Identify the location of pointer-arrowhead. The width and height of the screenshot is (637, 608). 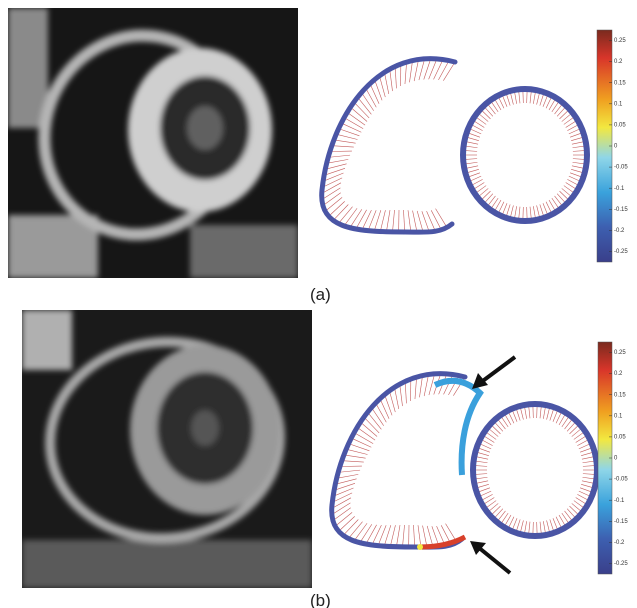
(480, 381).